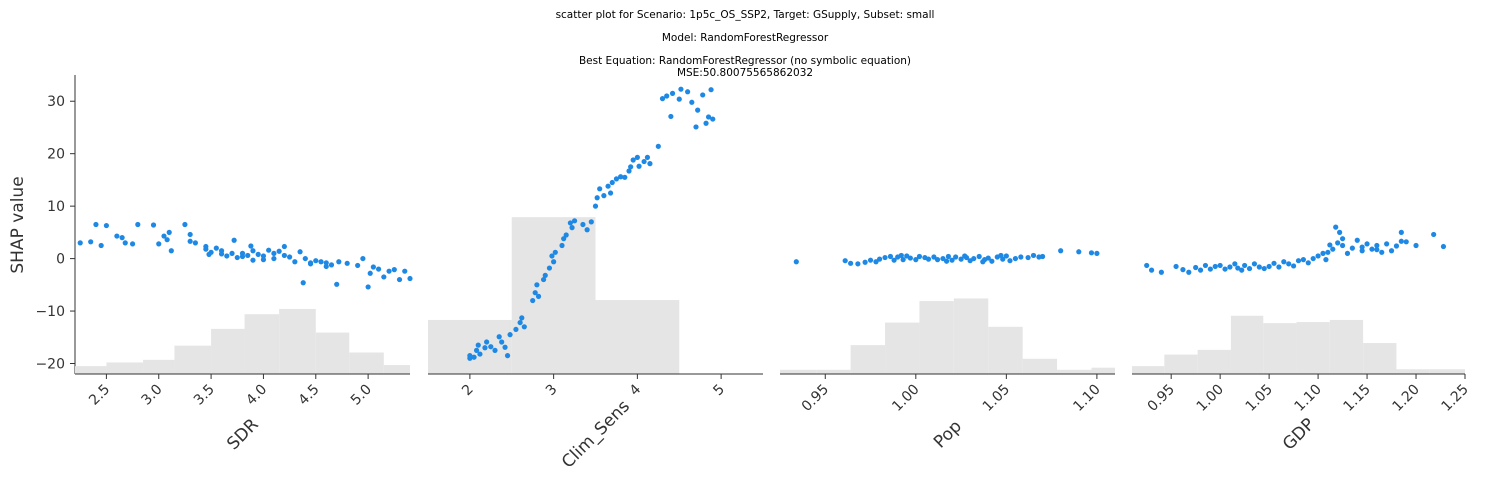  Describe the element at coordinates (244, 338) in the screenshot. I see `panel-sdr: 2.5 3.0 3.5 4.0 4.5 5.0 SDR` at that location.